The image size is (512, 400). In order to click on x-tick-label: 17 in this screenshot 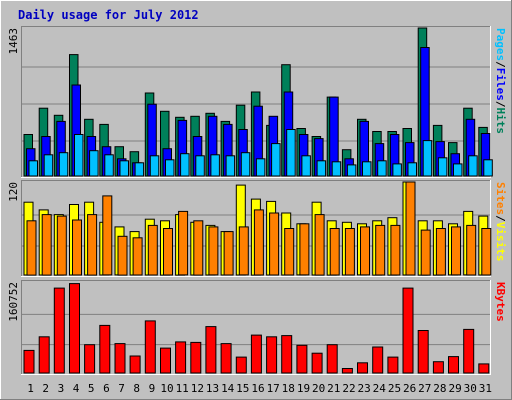, I will do `click(273, 388)`.